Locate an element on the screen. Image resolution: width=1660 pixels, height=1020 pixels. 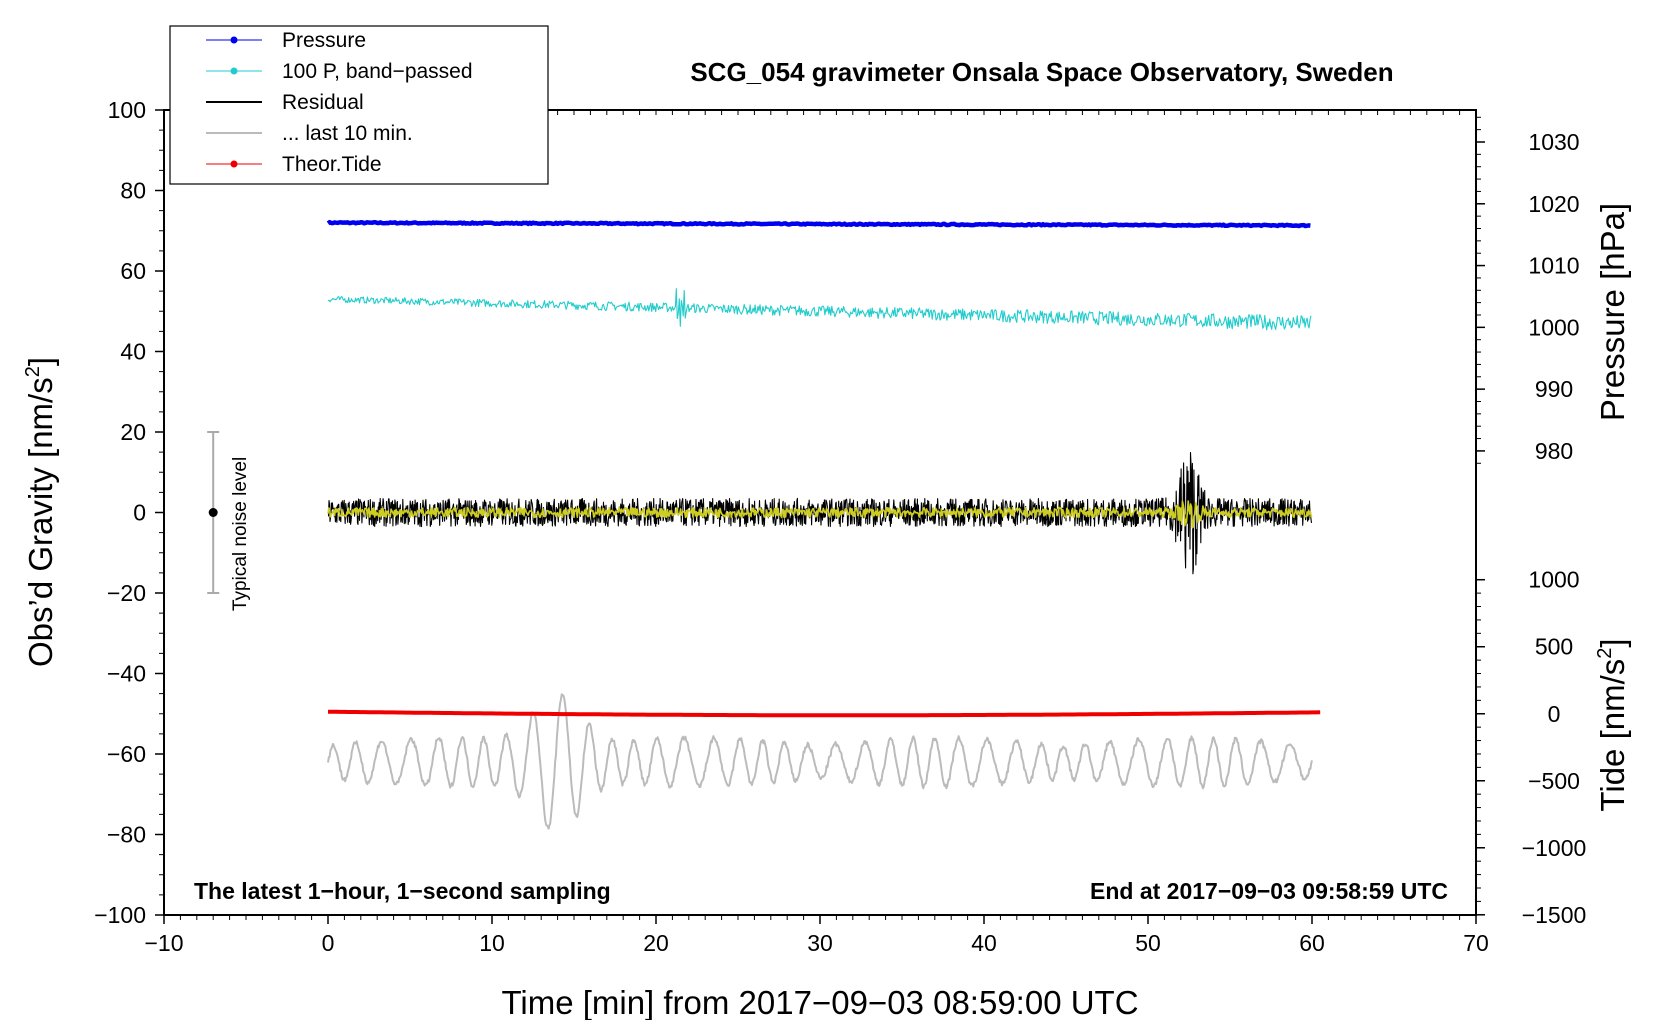
tide-axis-title: Tide [nm/s2] is located at coordinates (1612, 724).